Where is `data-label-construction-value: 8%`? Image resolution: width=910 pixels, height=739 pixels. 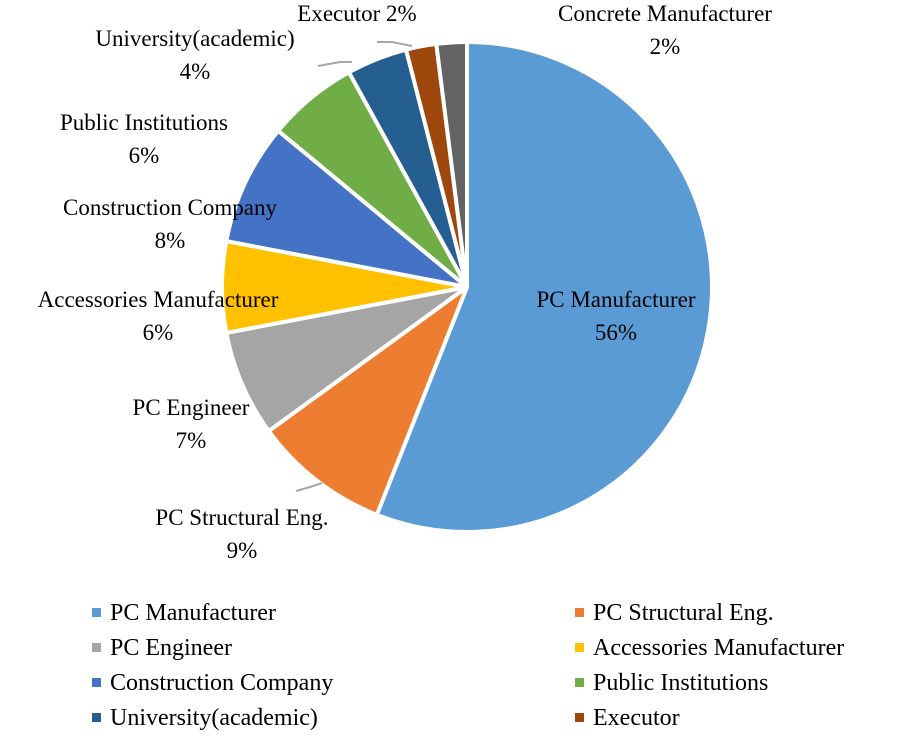 data-label-construction-value: 8% is located at coordinates (170, 240).